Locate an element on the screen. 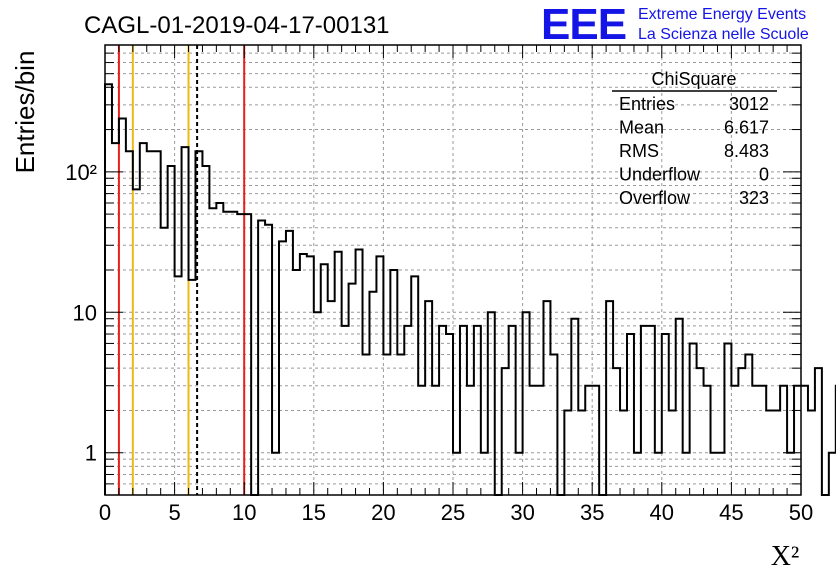 This screenshot has width=836, height=572. org-name: Extreme Energy Events is located at coordinates (722, 14).